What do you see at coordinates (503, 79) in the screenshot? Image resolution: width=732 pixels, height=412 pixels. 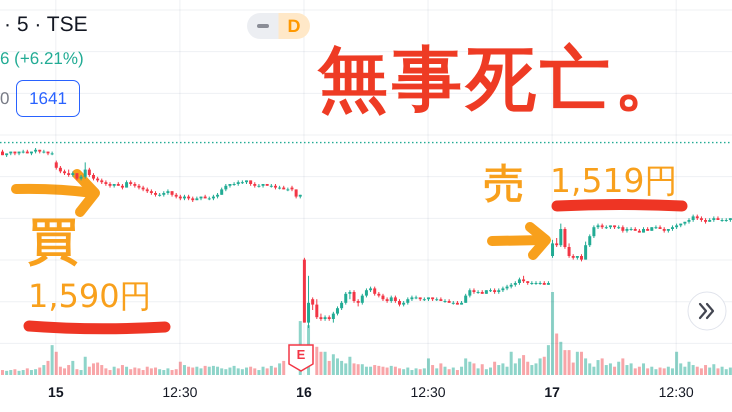 I see `text: 無事死亡。` at bounding box center [503, 79].